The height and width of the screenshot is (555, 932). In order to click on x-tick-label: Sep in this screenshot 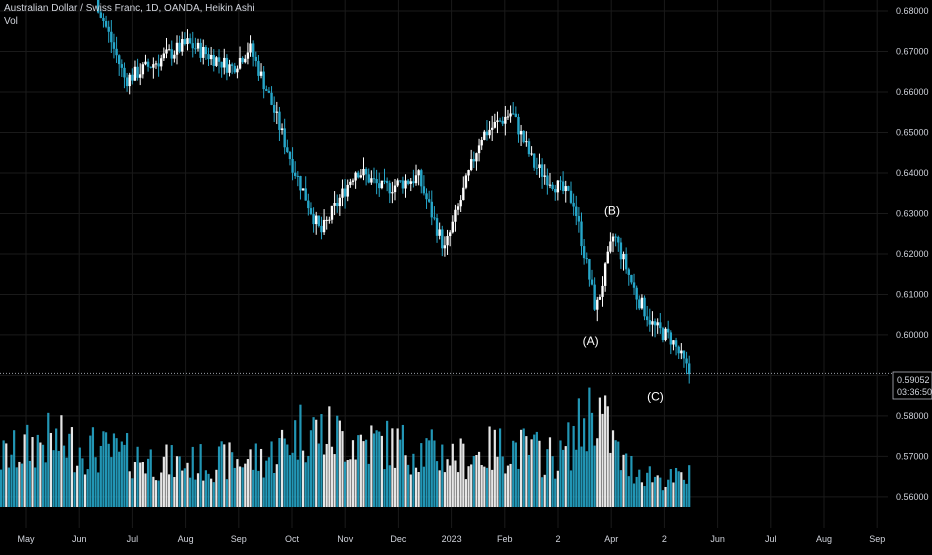, I will do `click(239, 539)`.